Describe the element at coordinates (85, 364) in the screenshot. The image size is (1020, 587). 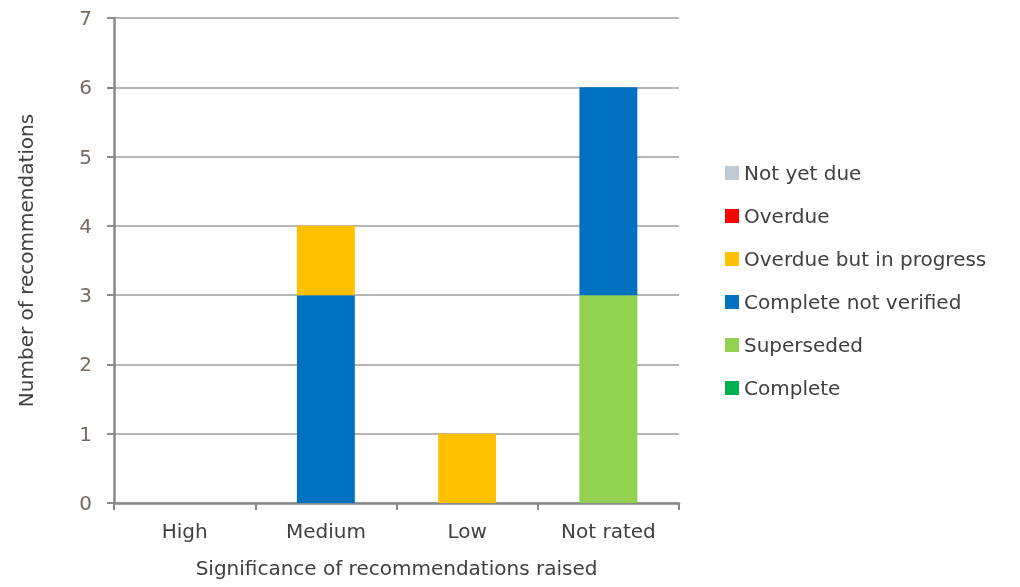
I see `y-tick-label: 2` at that location.